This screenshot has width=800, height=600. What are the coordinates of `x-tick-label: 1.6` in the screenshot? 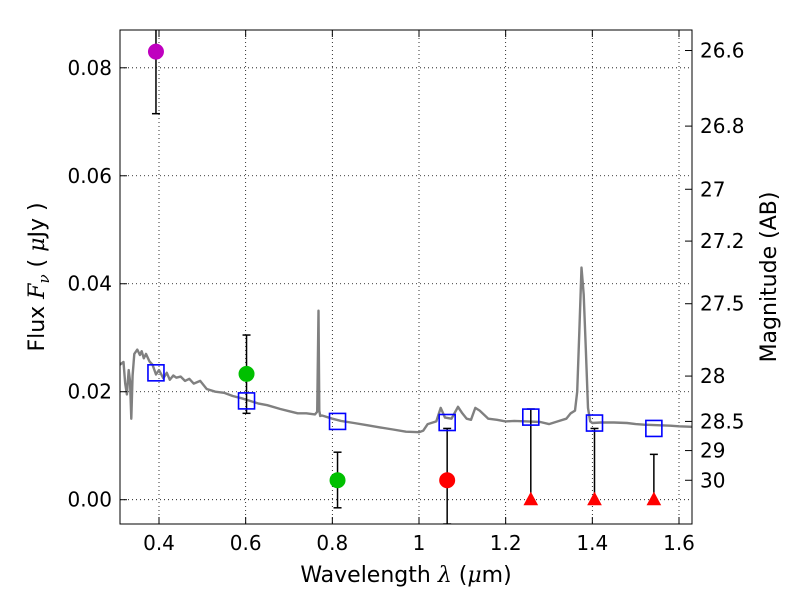 It's located at (679, 543).